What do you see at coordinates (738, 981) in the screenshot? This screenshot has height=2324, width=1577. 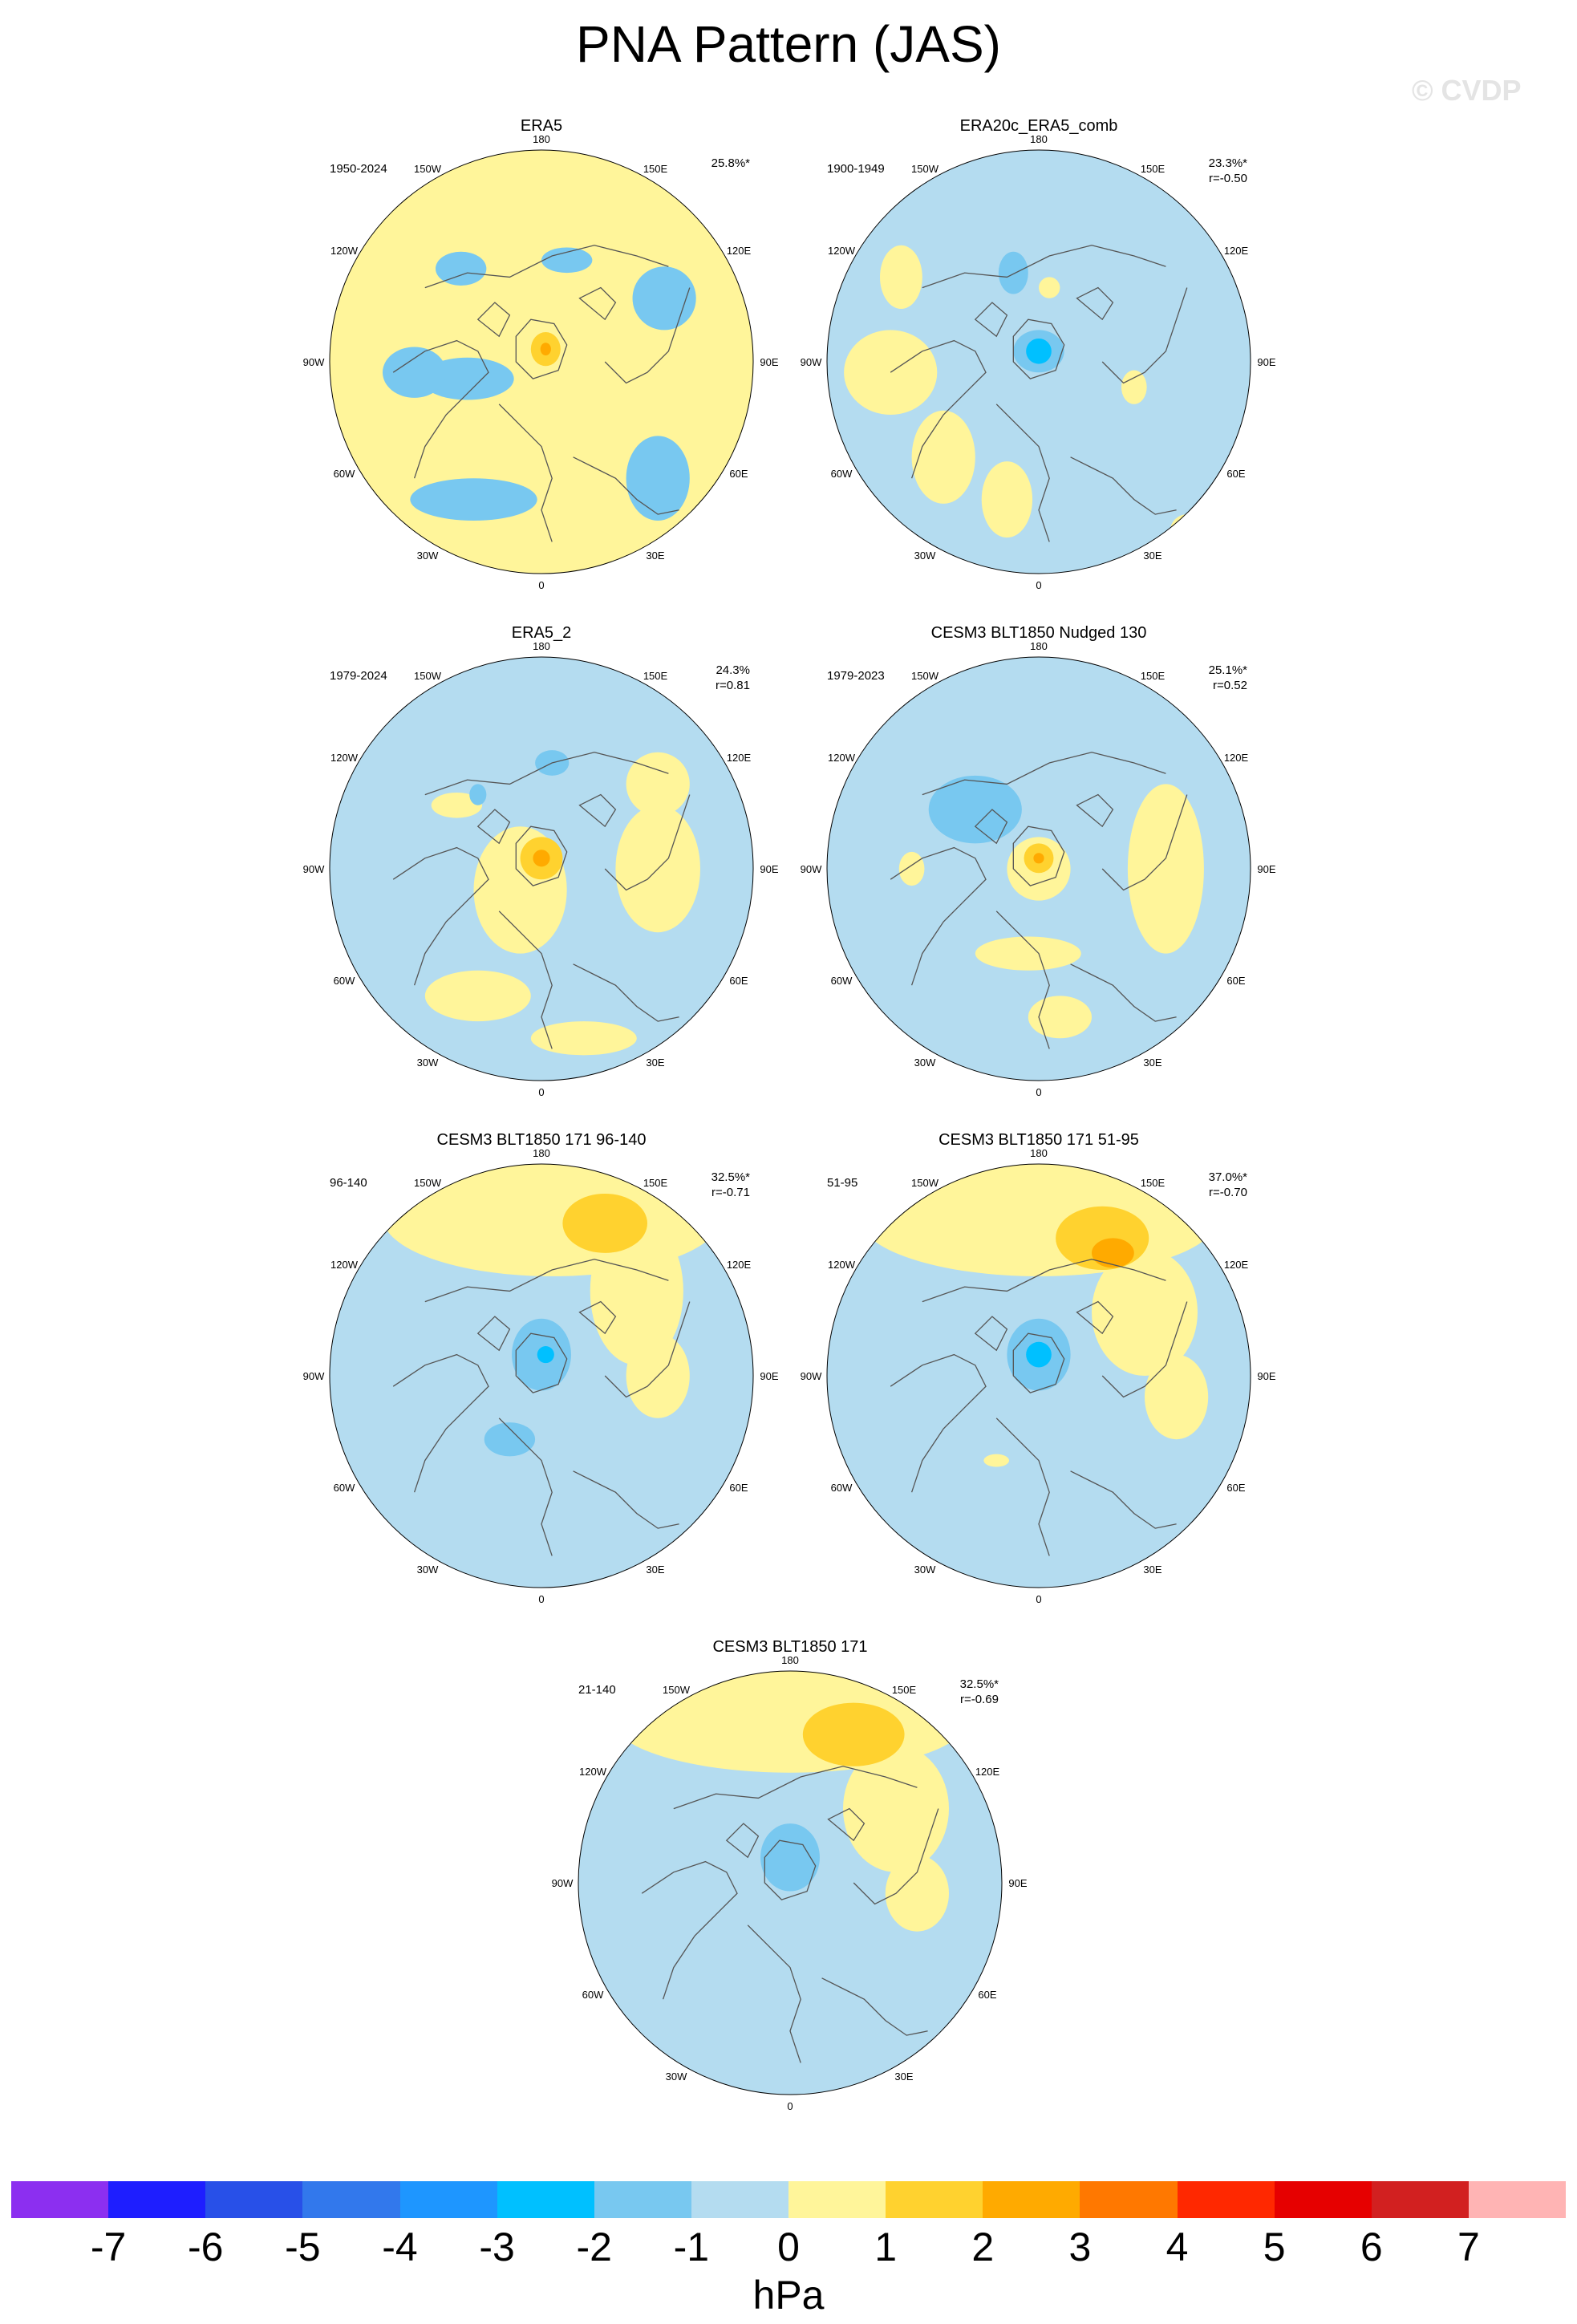 I see `longitude-label: 60E` at bounding box center [738, 981].